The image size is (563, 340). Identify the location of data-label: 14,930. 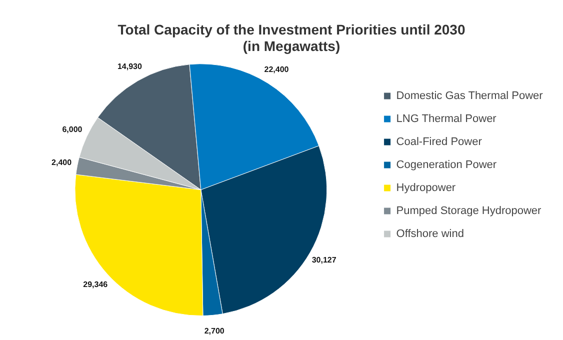
(130, 67).